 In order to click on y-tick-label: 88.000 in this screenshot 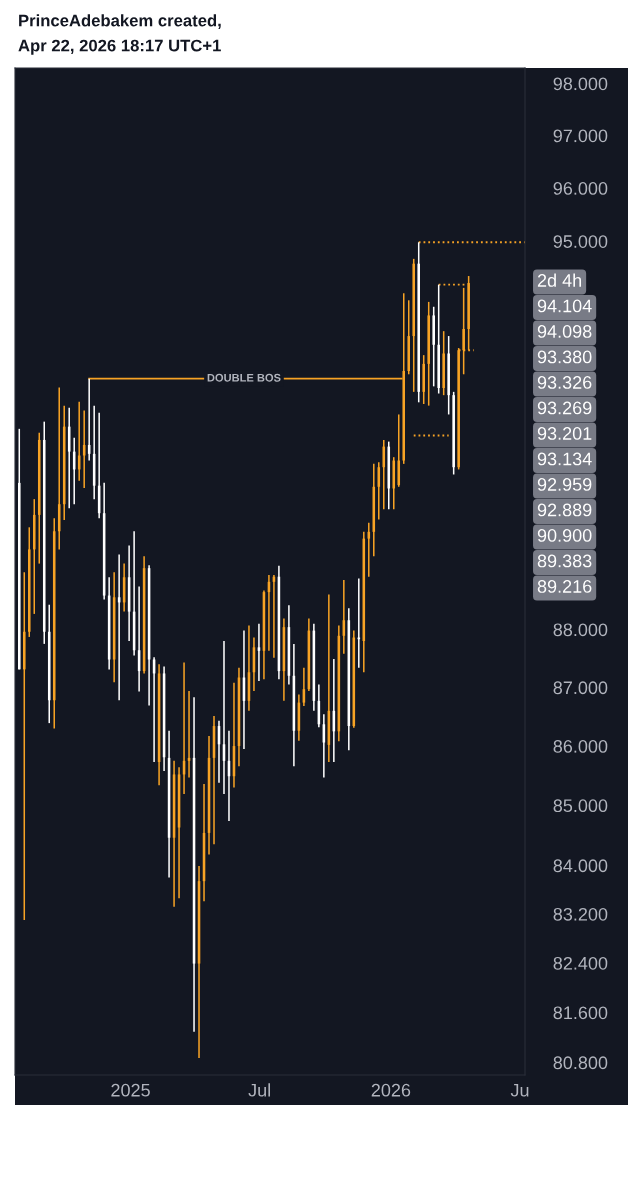, I will do `click(580, 630)`.